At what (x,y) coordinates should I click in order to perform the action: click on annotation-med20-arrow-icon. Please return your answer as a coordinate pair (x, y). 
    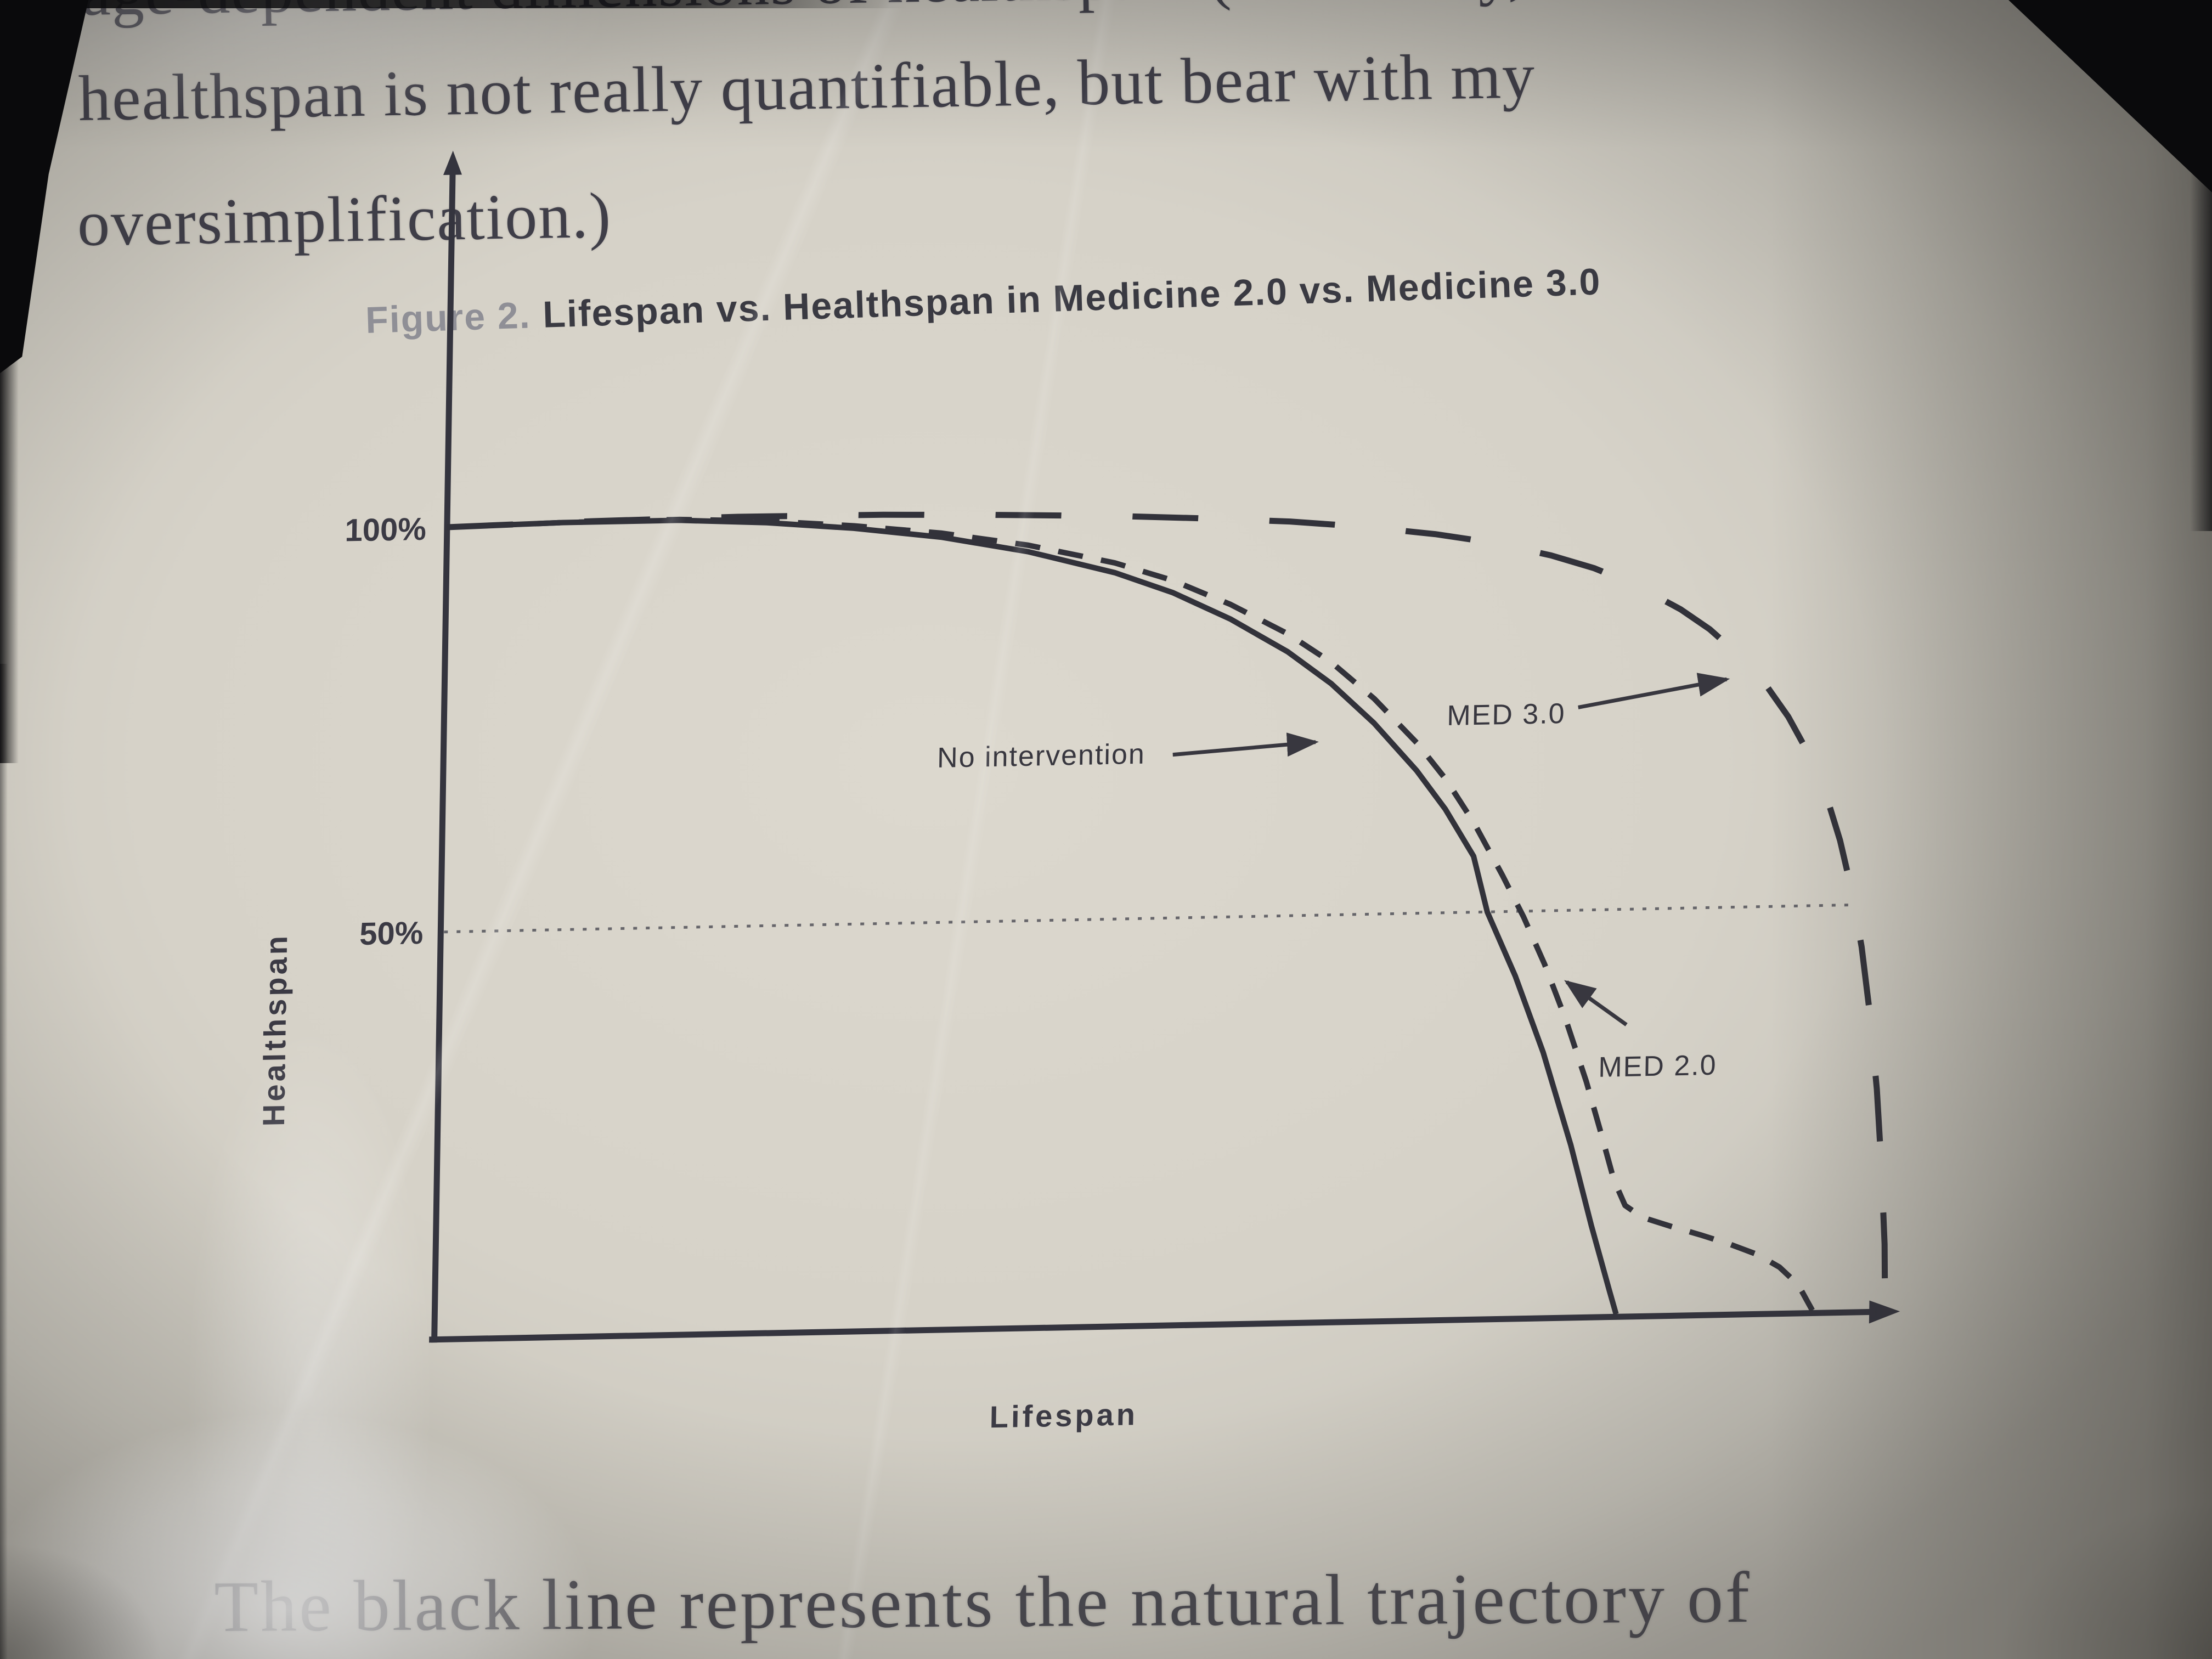
    Looking at the image, I should click on (1596, 1003).